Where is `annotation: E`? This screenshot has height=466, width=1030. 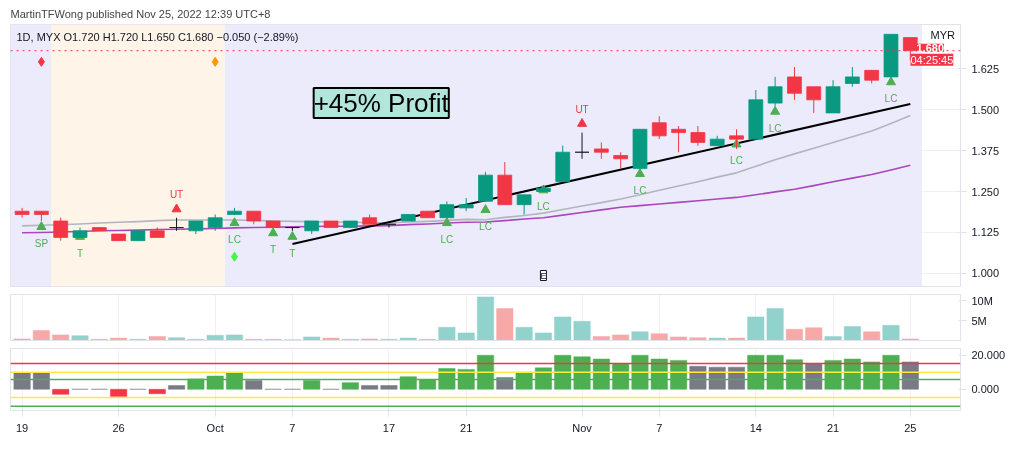 annotation: E is located at coordinates (543, 275).